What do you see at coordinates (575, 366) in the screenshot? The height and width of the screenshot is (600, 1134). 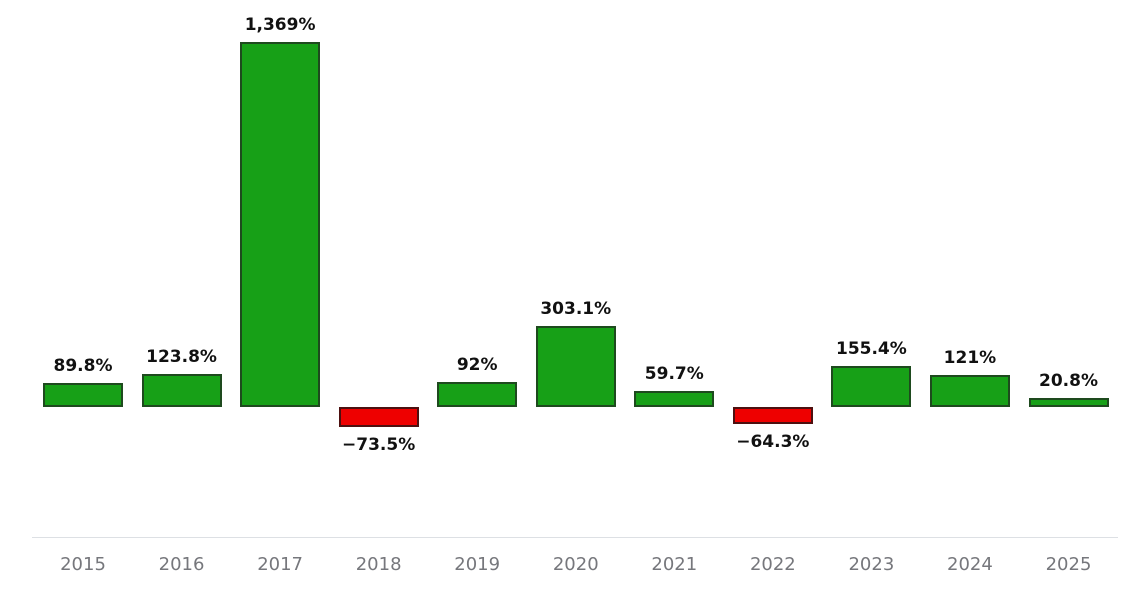 I see `bar-2020` at bounding box center [575, 366].